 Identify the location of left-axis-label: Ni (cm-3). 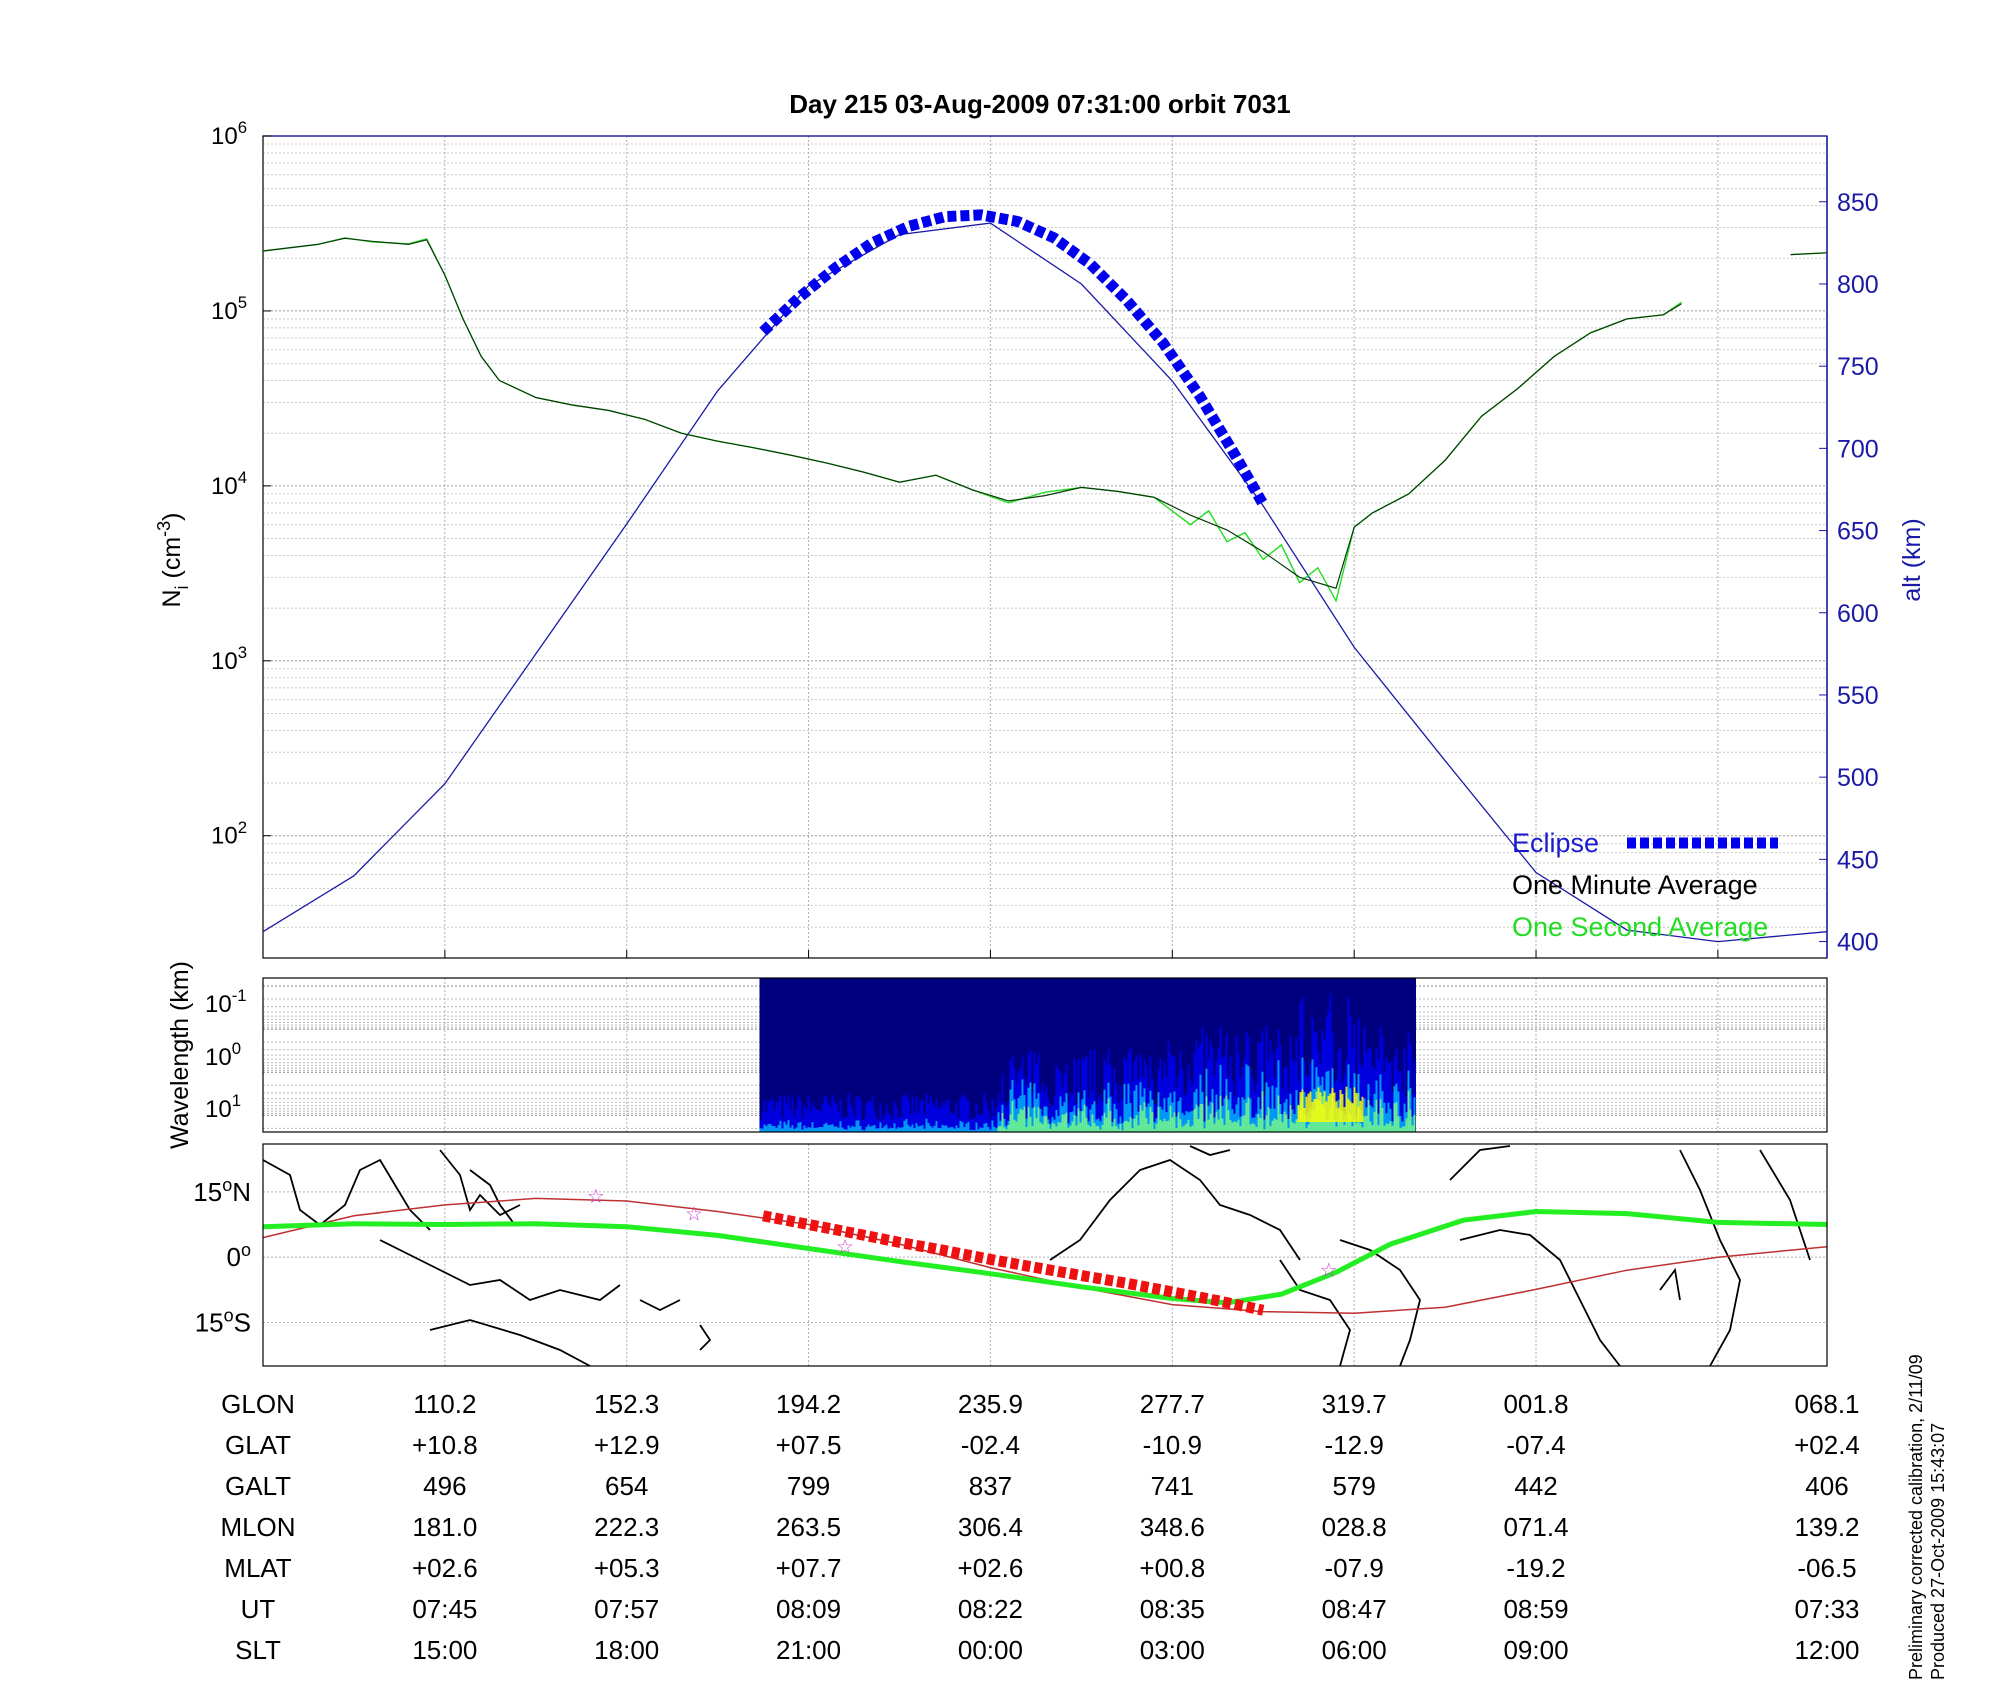
(173, 559).